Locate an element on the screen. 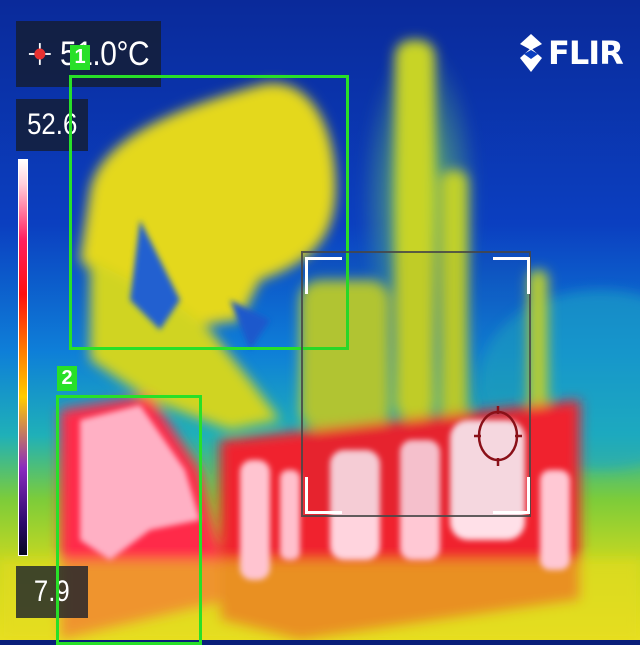 This screenshot has height=645, width=640. frame-corner-top-right is located at coordinates (511, 275).